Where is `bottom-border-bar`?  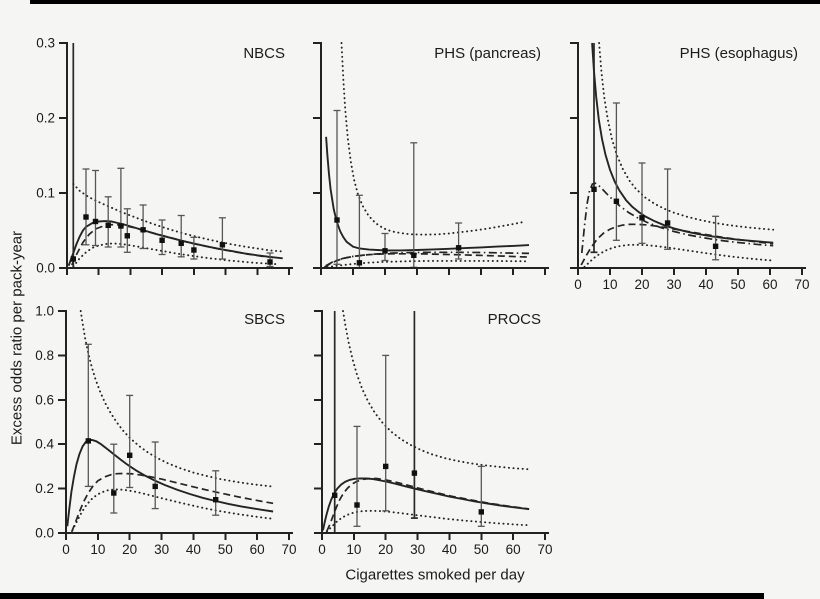 bottom-border-bar is located at coordinates (382, 596).